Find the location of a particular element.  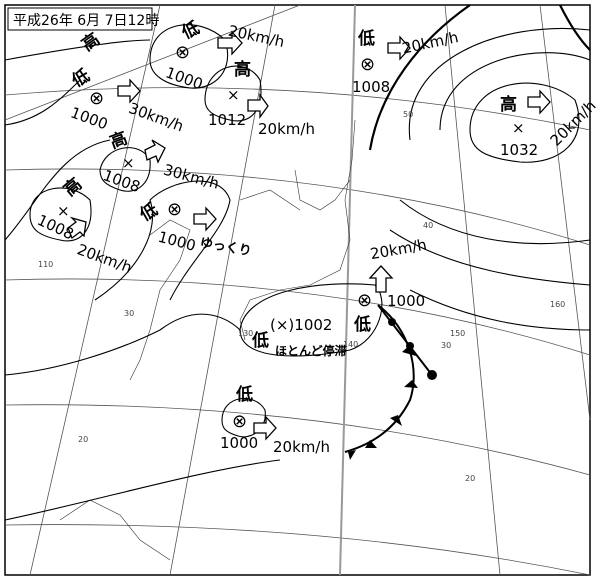

lat-label: 50 is located at coordinates (408, 114).